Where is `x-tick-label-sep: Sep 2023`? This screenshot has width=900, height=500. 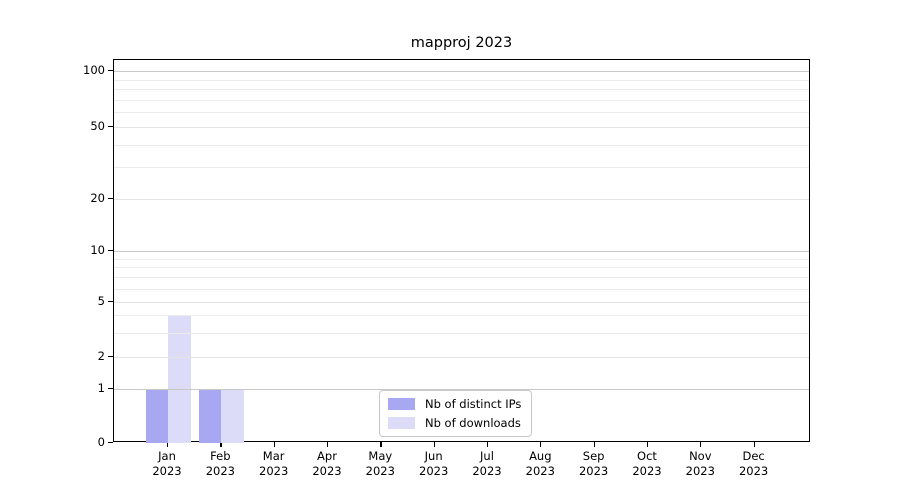
x-tick-label-sep: Sep 2023 is located at coordinates (593, 463).